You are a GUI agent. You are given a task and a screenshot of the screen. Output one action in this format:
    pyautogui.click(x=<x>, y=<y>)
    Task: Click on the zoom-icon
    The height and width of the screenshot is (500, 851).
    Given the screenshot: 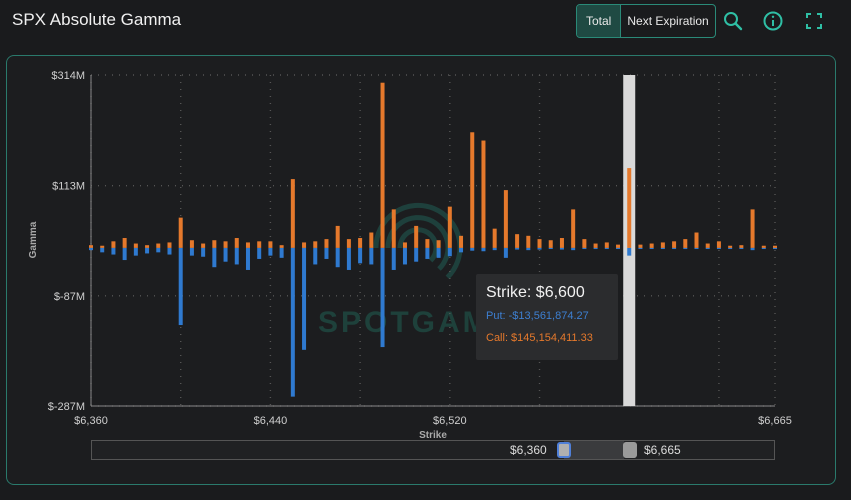 What is the action you would take?
    pyautogui.click(x=733, y=21)
    